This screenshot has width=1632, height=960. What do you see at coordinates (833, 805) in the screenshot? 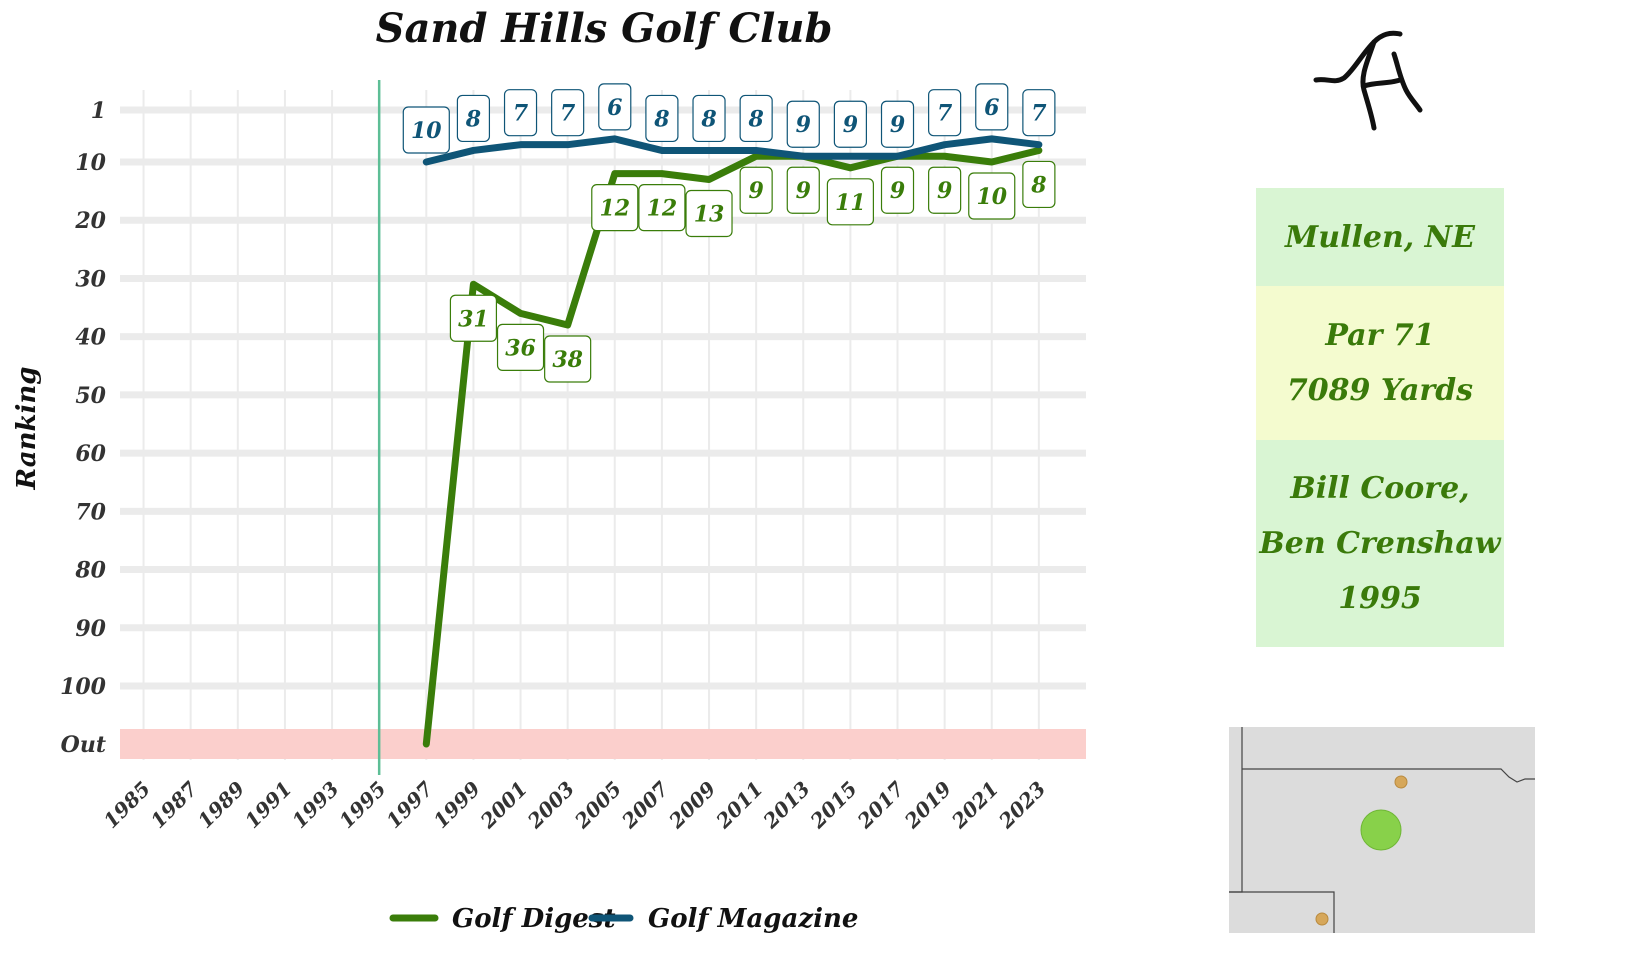
I see `x-tick-label: 2015` at bounding box center [833, 805].